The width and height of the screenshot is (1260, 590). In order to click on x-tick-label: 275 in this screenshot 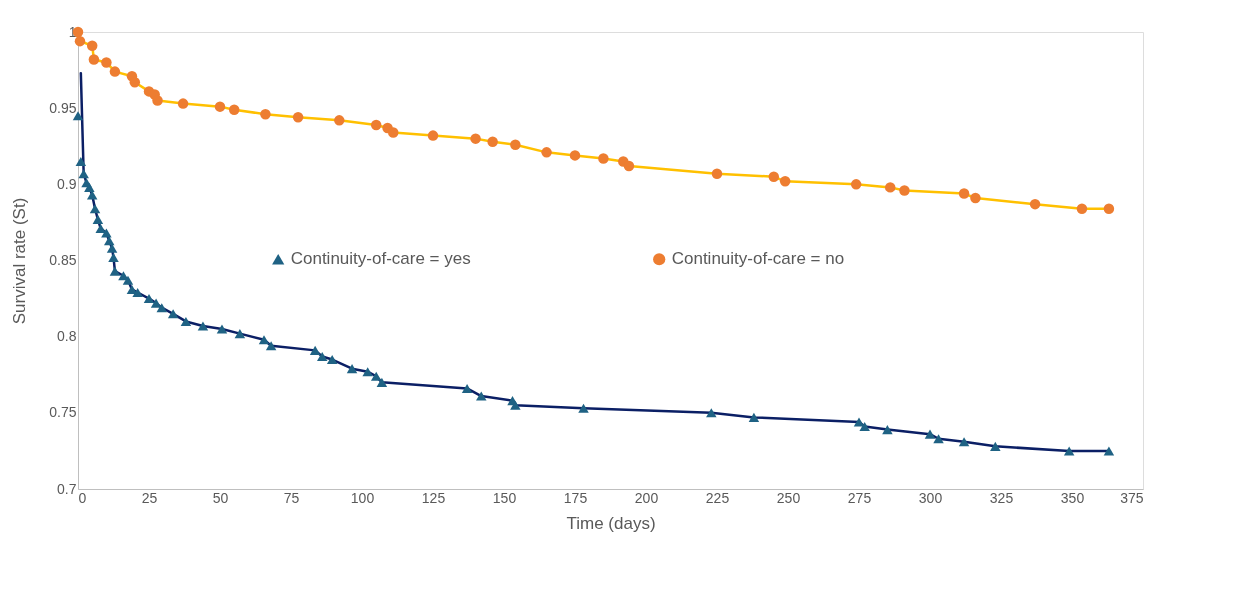, I will do `click(859, 497)`.